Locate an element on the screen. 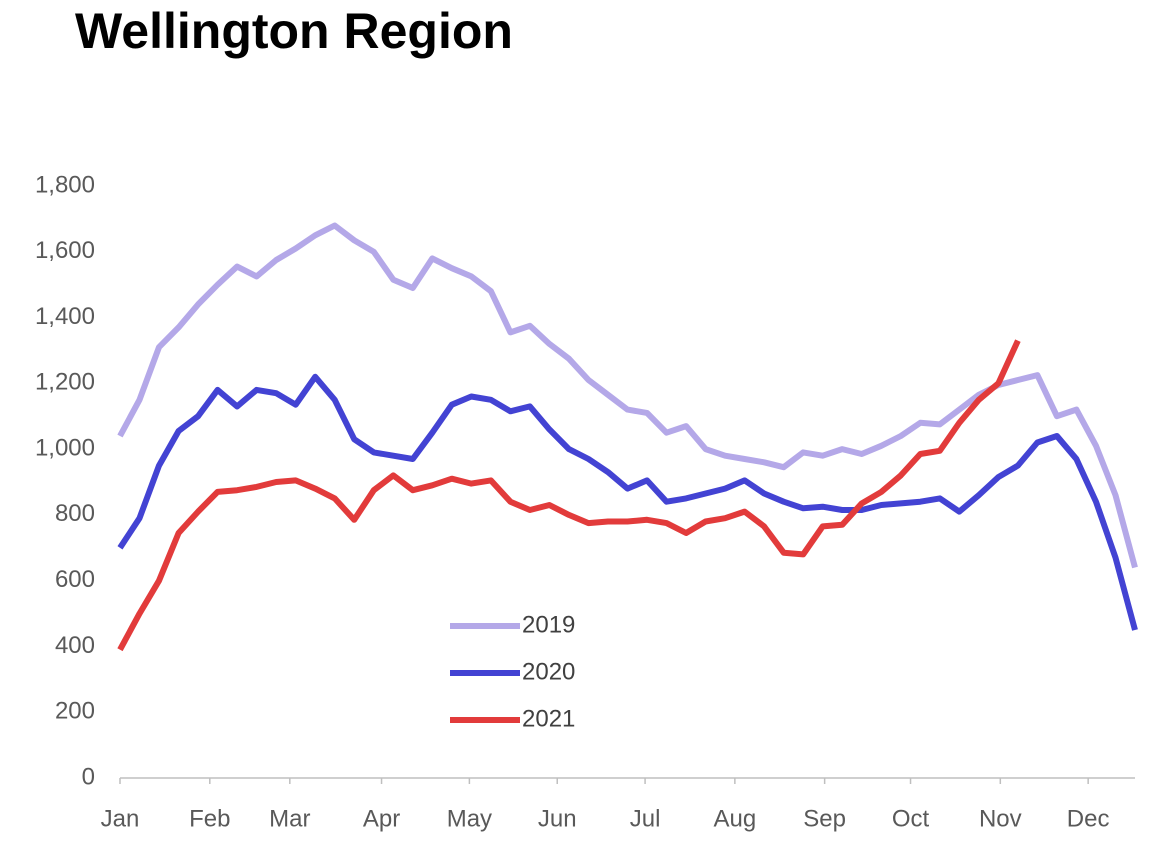  x-tick-label: Jan is located at coordinates (120, 818).